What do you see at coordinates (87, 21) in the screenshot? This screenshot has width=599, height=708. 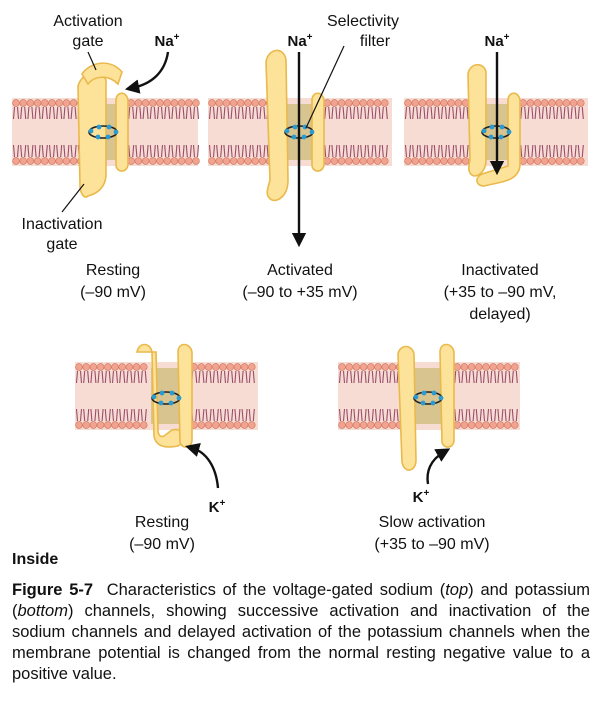 I see `activation-gate-label-line1: Activation` at bounding box center [87, 21].